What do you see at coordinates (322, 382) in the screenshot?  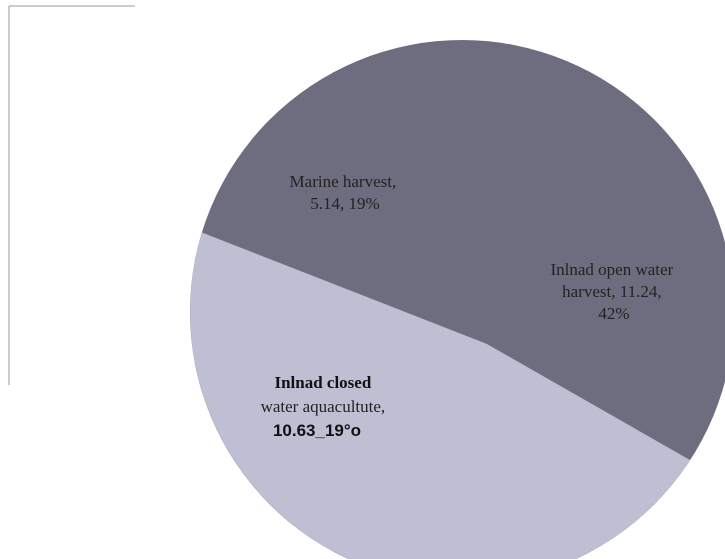 I see `slice-label-closed-line-1: Inlnad closed` at bounding box center [322, 382].